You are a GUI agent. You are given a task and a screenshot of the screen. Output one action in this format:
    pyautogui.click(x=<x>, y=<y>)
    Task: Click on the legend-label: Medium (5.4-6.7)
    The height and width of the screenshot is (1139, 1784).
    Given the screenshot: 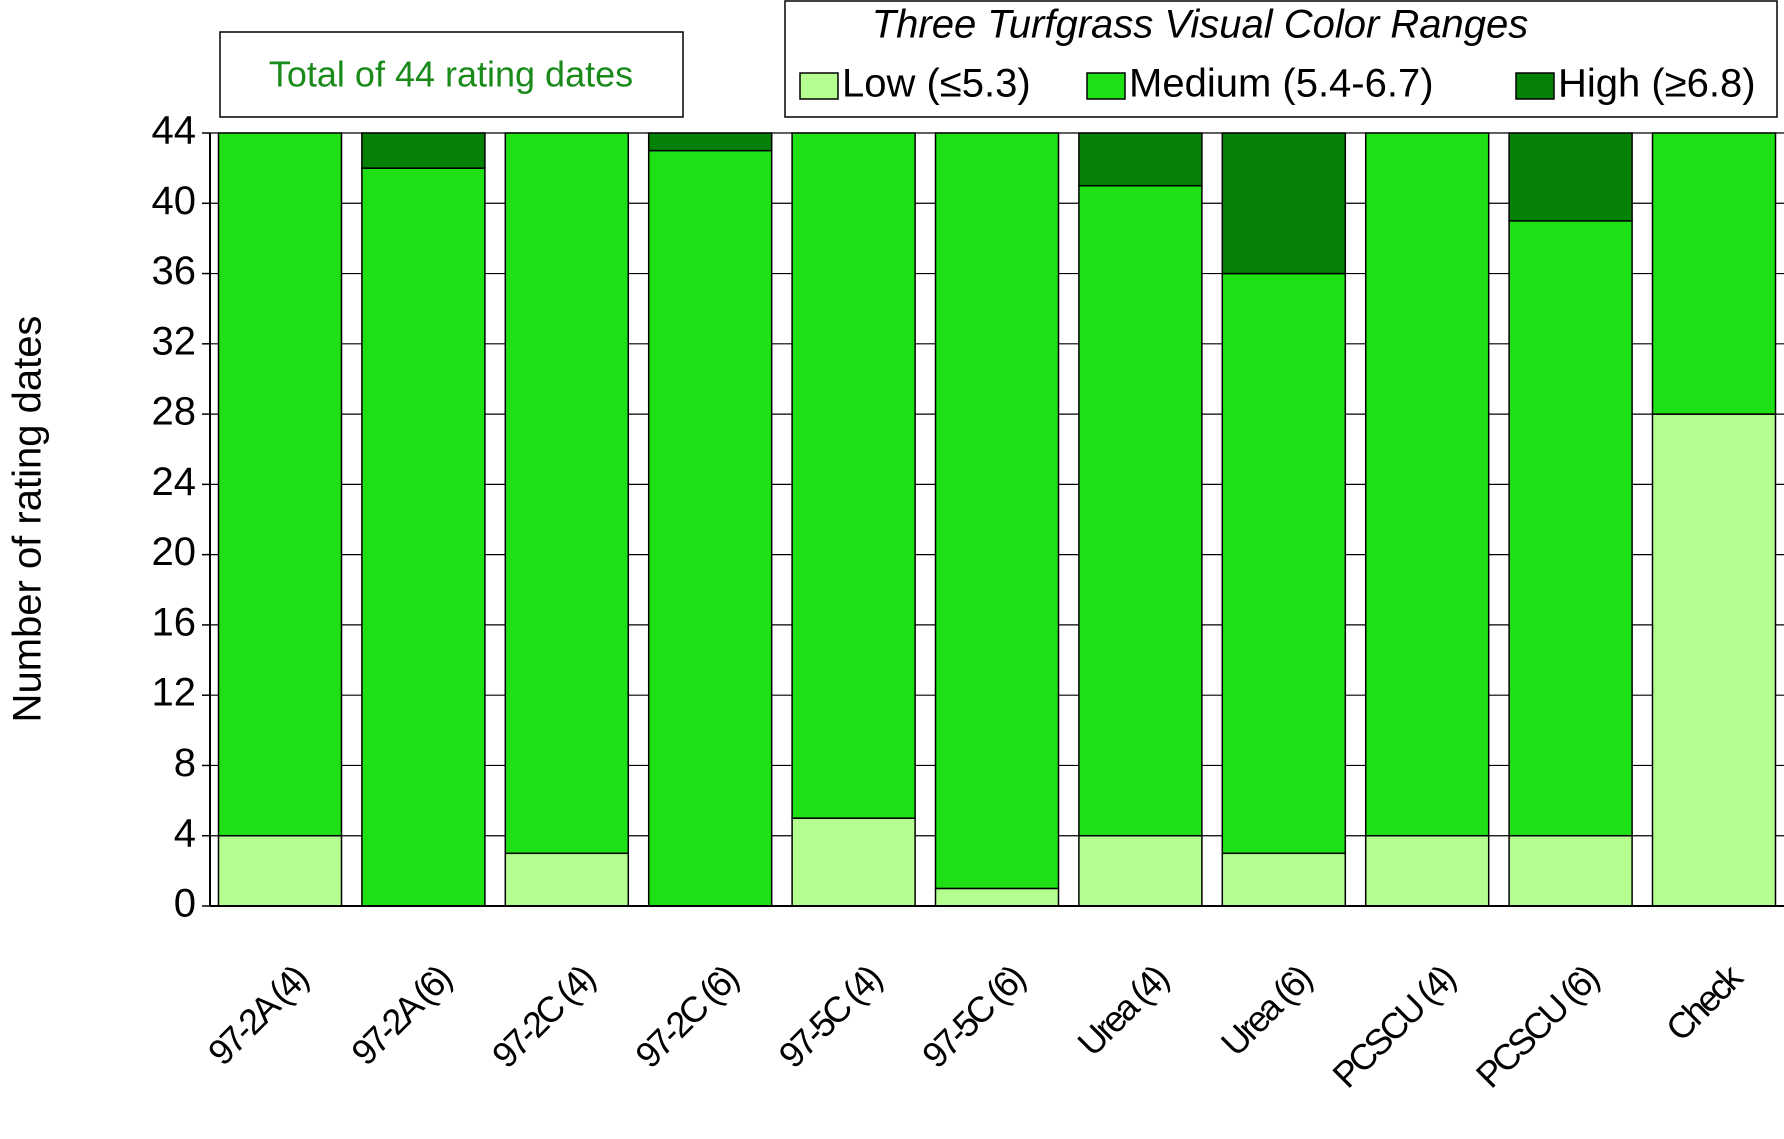 What is the action you would take?
    pyautogui.click(x=1281, y=84)
    